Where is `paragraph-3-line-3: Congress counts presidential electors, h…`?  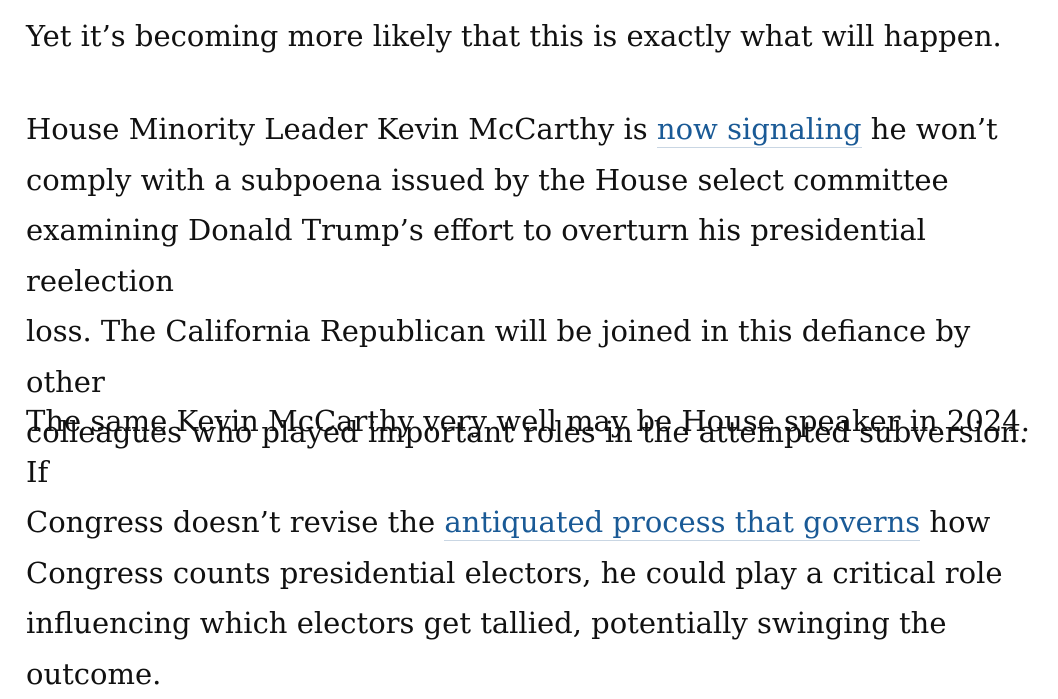
paragraph-3-line-3: Congress counts presidential electors, h… is located at coordinates (514, 572).